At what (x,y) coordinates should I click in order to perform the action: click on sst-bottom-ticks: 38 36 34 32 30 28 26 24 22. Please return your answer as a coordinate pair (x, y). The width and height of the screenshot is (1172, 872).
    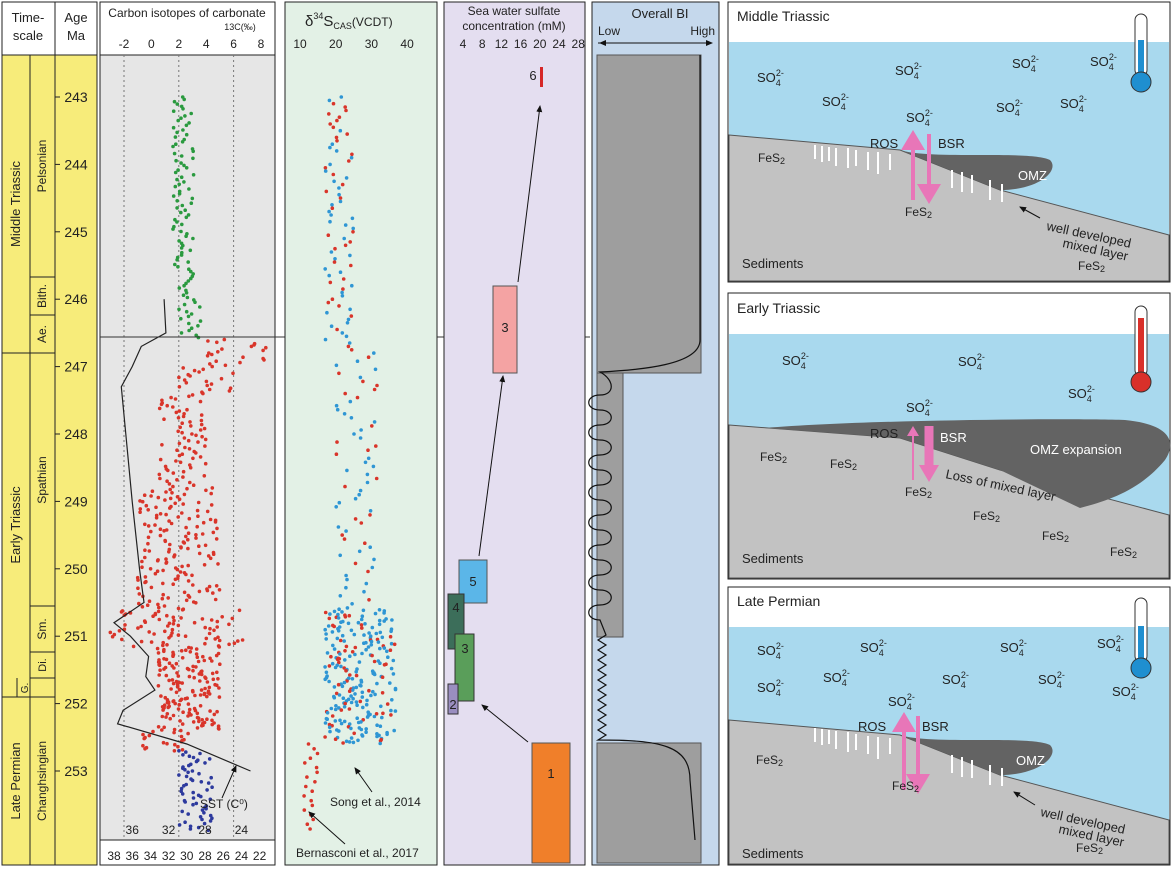
    Looking at the image, I should click on (186, 856).